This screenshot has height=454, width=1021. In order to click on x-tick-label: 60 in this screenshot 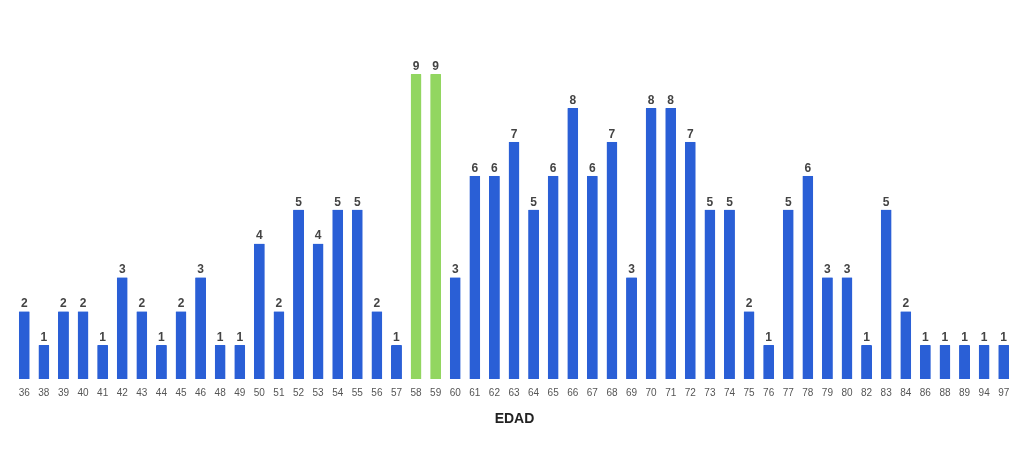, I will do `click(455, 392)`.